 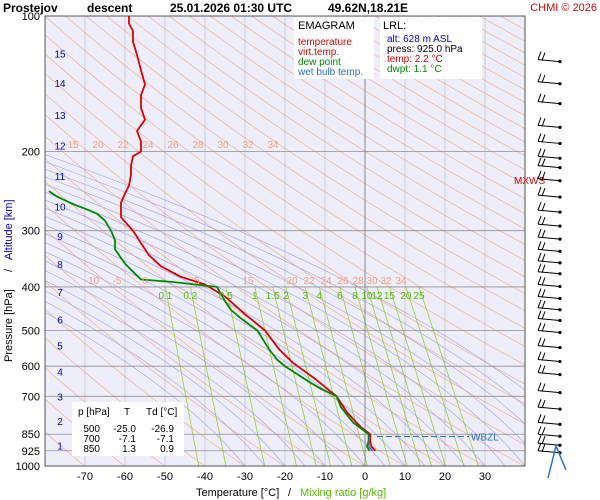 I want to click on altitude-tick-label: 12, so click(x=60, y=147).